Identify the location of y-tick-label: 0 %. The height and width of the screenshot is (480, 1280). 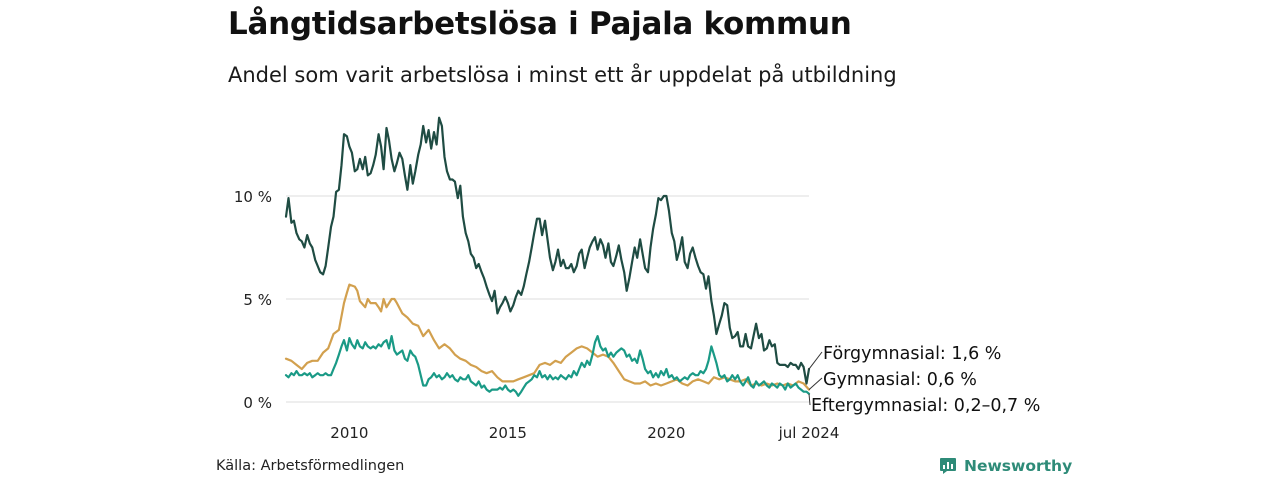
(257, 403).